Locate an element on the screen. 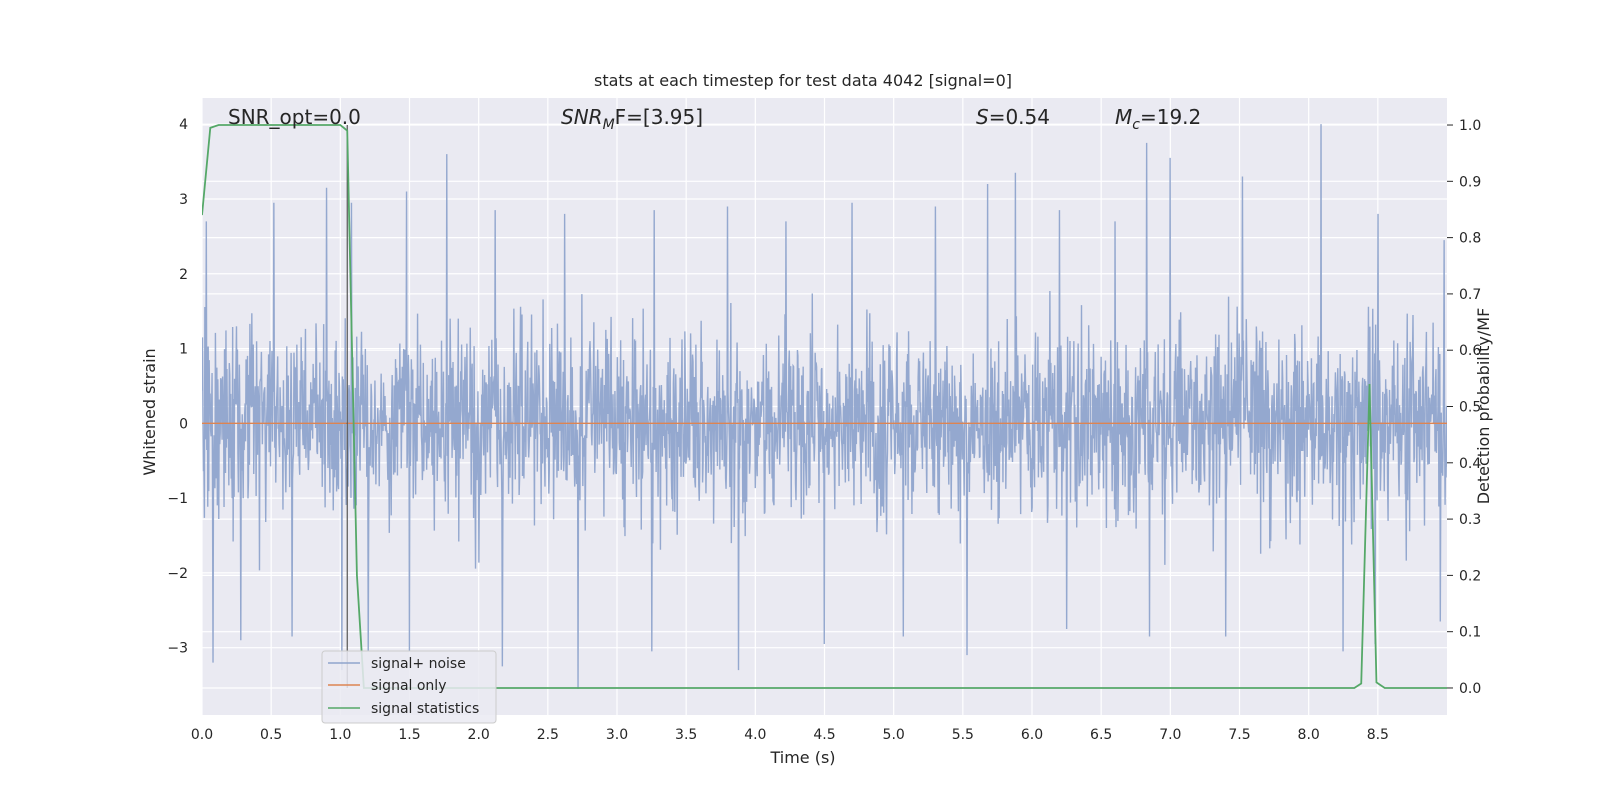 Image resolution: width=1600 pixels, height=800 pixels. annotation-snr-opt: SNR_opt=0.0 is located at coordinates (294, 117).